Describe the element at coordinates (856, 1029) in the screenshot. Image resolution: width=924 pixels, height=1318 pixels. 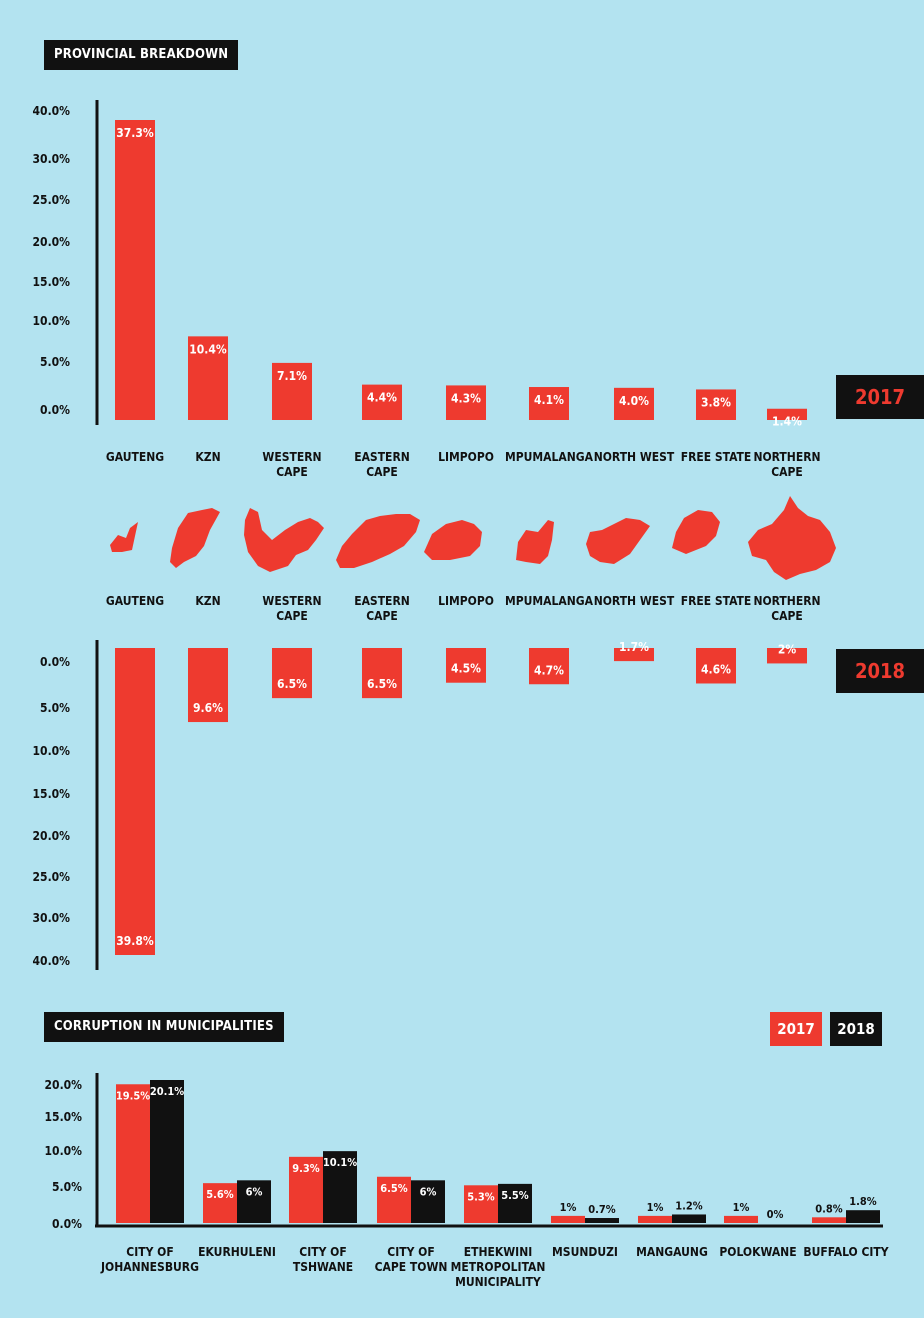
I see `legend-2018: 2018` at that location.